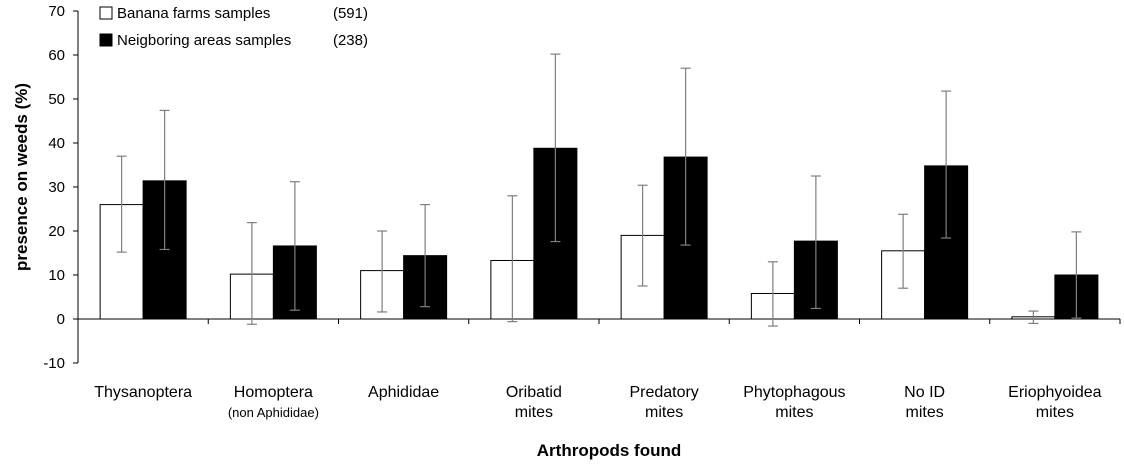  What do you see at coordinates (924, 392) in the screenshot?
I see `x-tick-label: No ID` at bounding box center [924, 392].